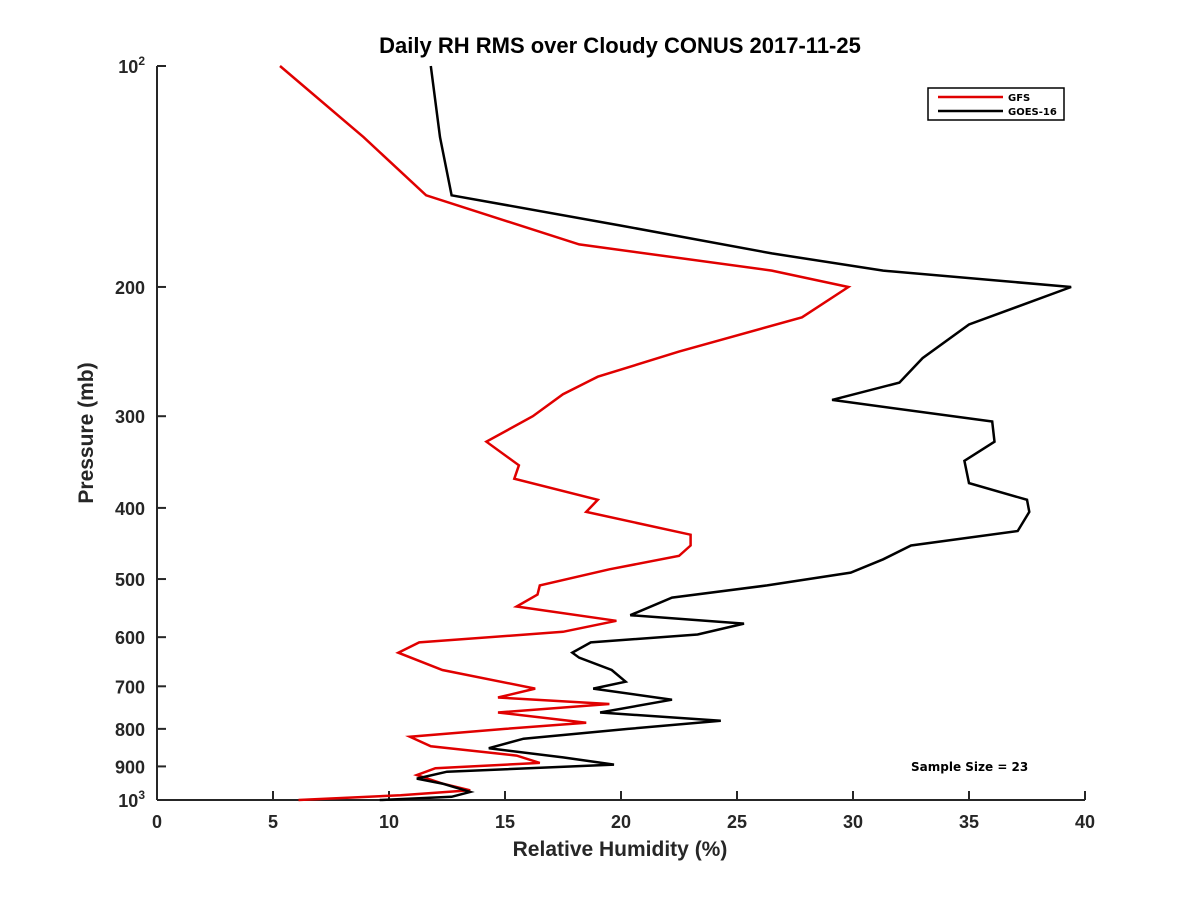 The height and width of the screenshot is (900, 1200). I want to click on y-axis: 10² 200 300 400 500 600 700 800 900 10³, so click(140, 432).